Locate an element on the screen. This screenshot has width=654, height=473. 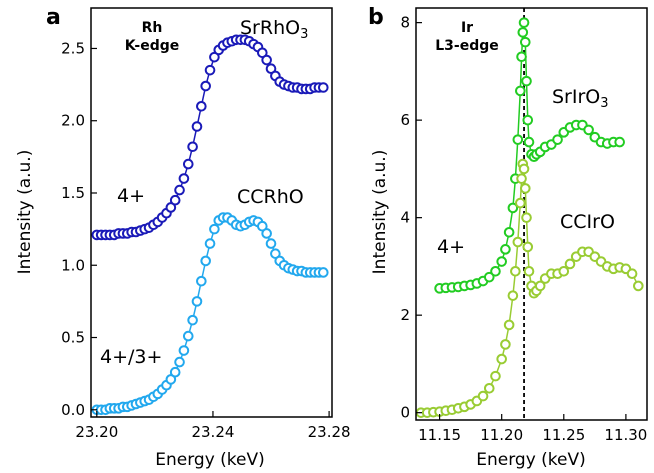
x-tick-label: 11.25 is located at coordinates (563, 435).